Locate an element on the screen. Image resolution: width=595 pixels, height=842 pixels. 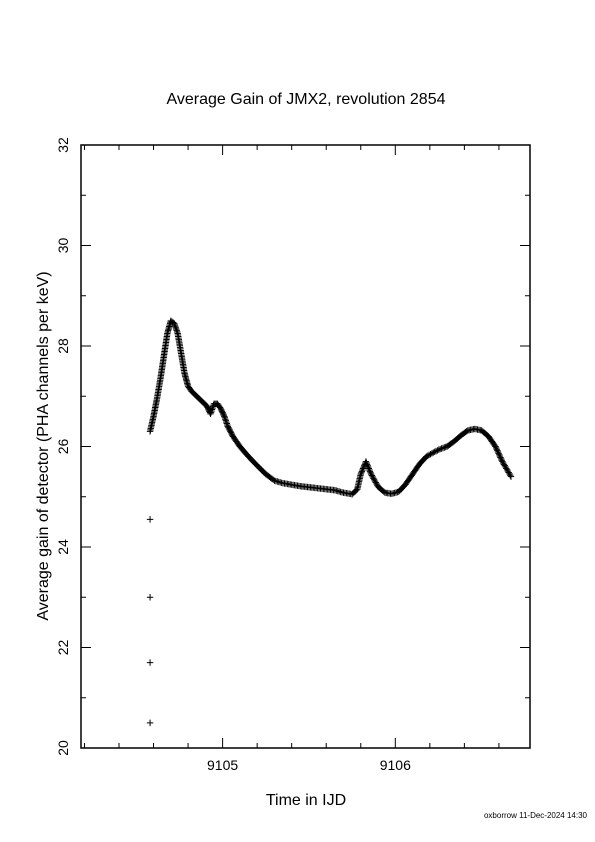
x-tick-label: 9106 is located at coordinates (395, 765).